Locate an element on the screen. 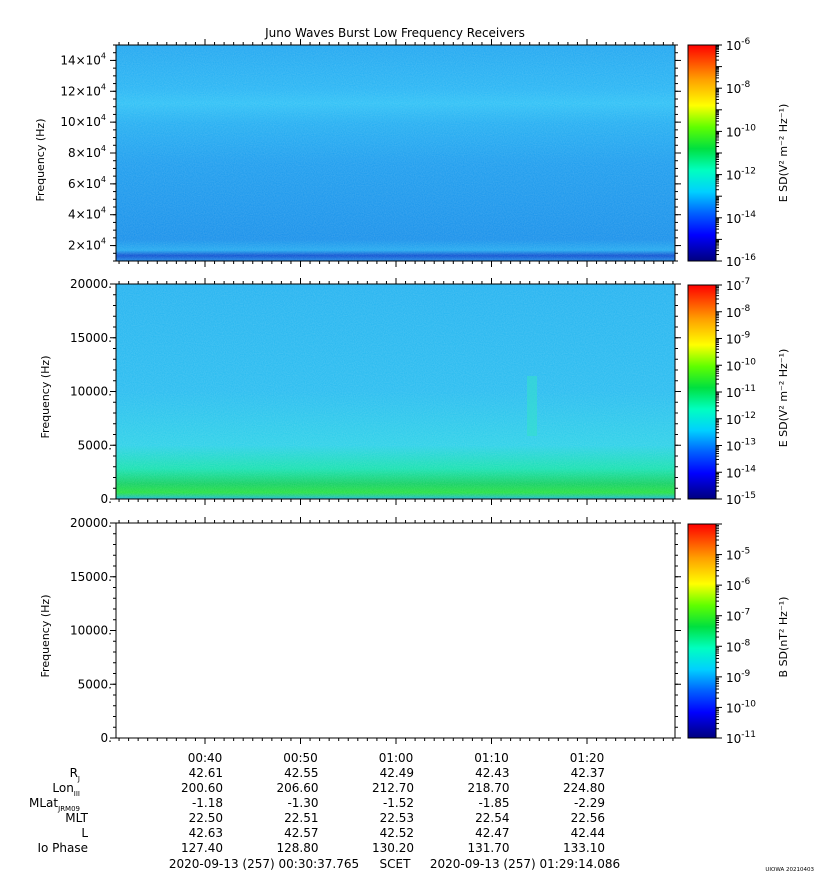 Image resolution: width=815 pixels, height=884 pixels. ephemeris-label: MLatJRM09 is located at coordinates (54, 804).